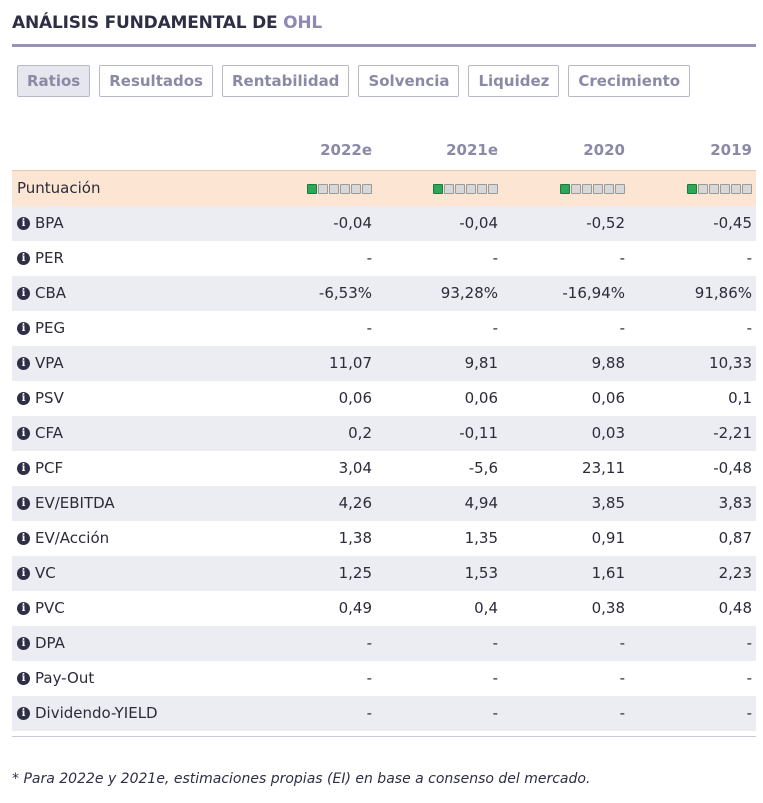  What do you see at coordinates (59, 188) in the screenshot?
I see `row-label: Puntuación` at bounding box center [59, 188].